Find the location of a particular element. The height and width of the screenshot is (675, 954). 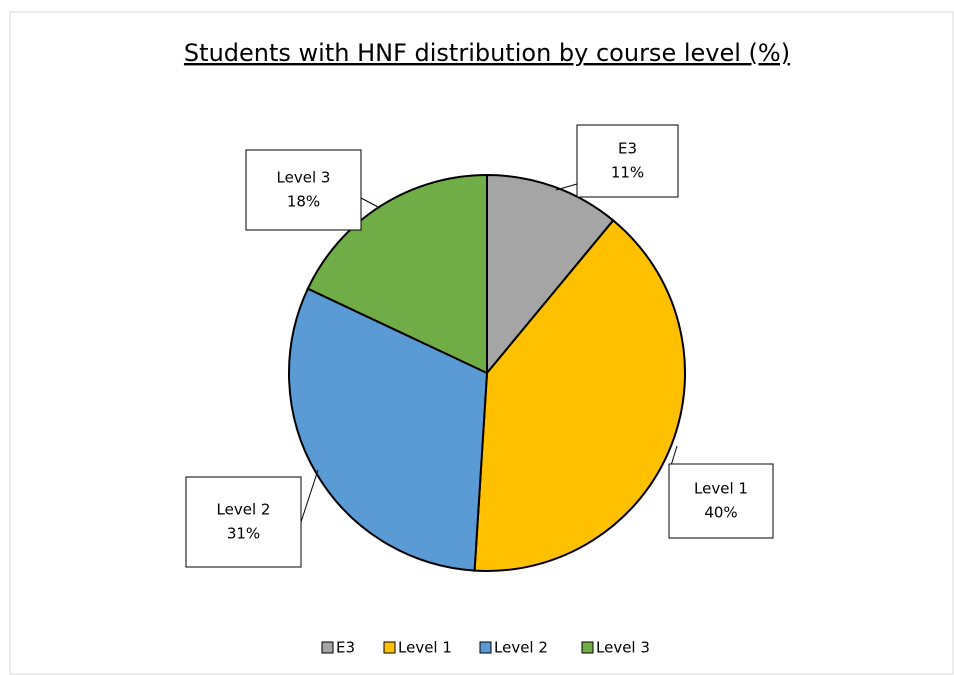

data-label-value: 31% is located at coordinates (243, 534).